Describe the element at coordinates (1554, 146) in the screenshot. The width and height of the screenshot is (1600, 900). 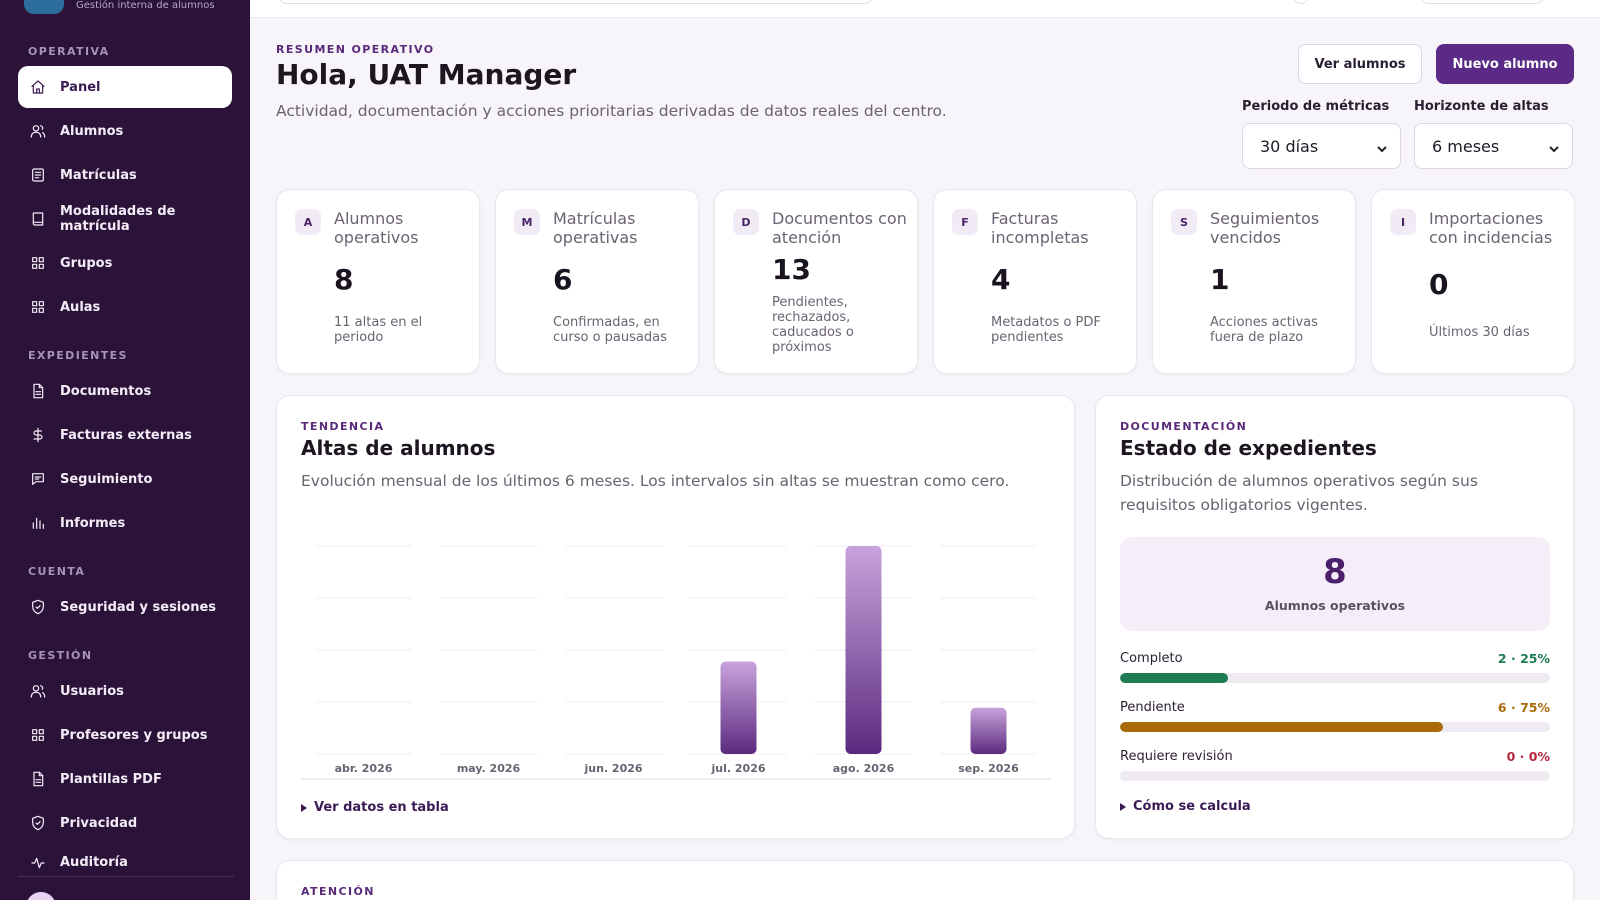
I see `chevron-down-icon` at that location.